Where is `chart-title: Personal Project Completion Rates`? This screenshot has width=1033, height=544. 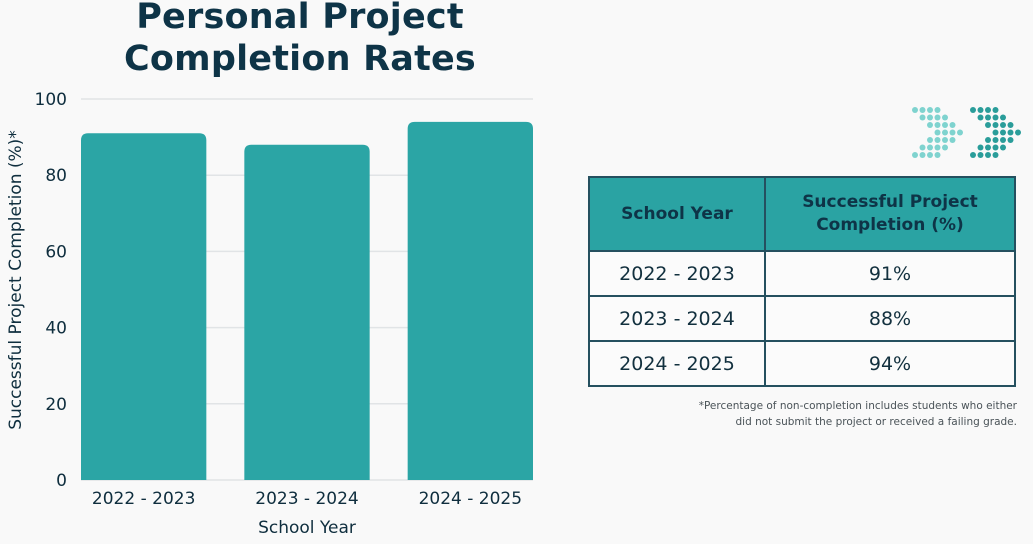
chart-title: Personal Project Completion Rates is located at coordinates (300, 40).